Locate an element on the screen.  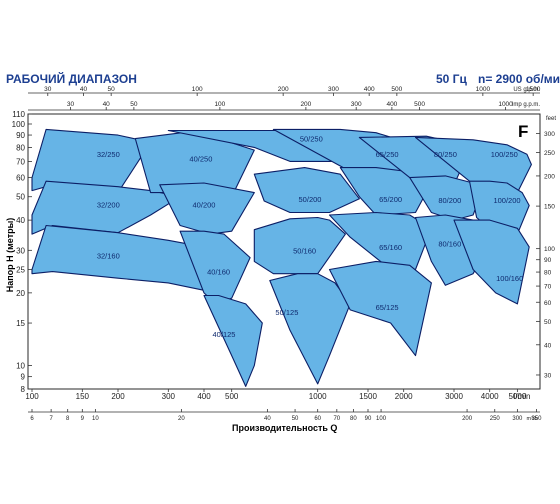
y2-tick-label: 200 is located at coordinates (549, 176).